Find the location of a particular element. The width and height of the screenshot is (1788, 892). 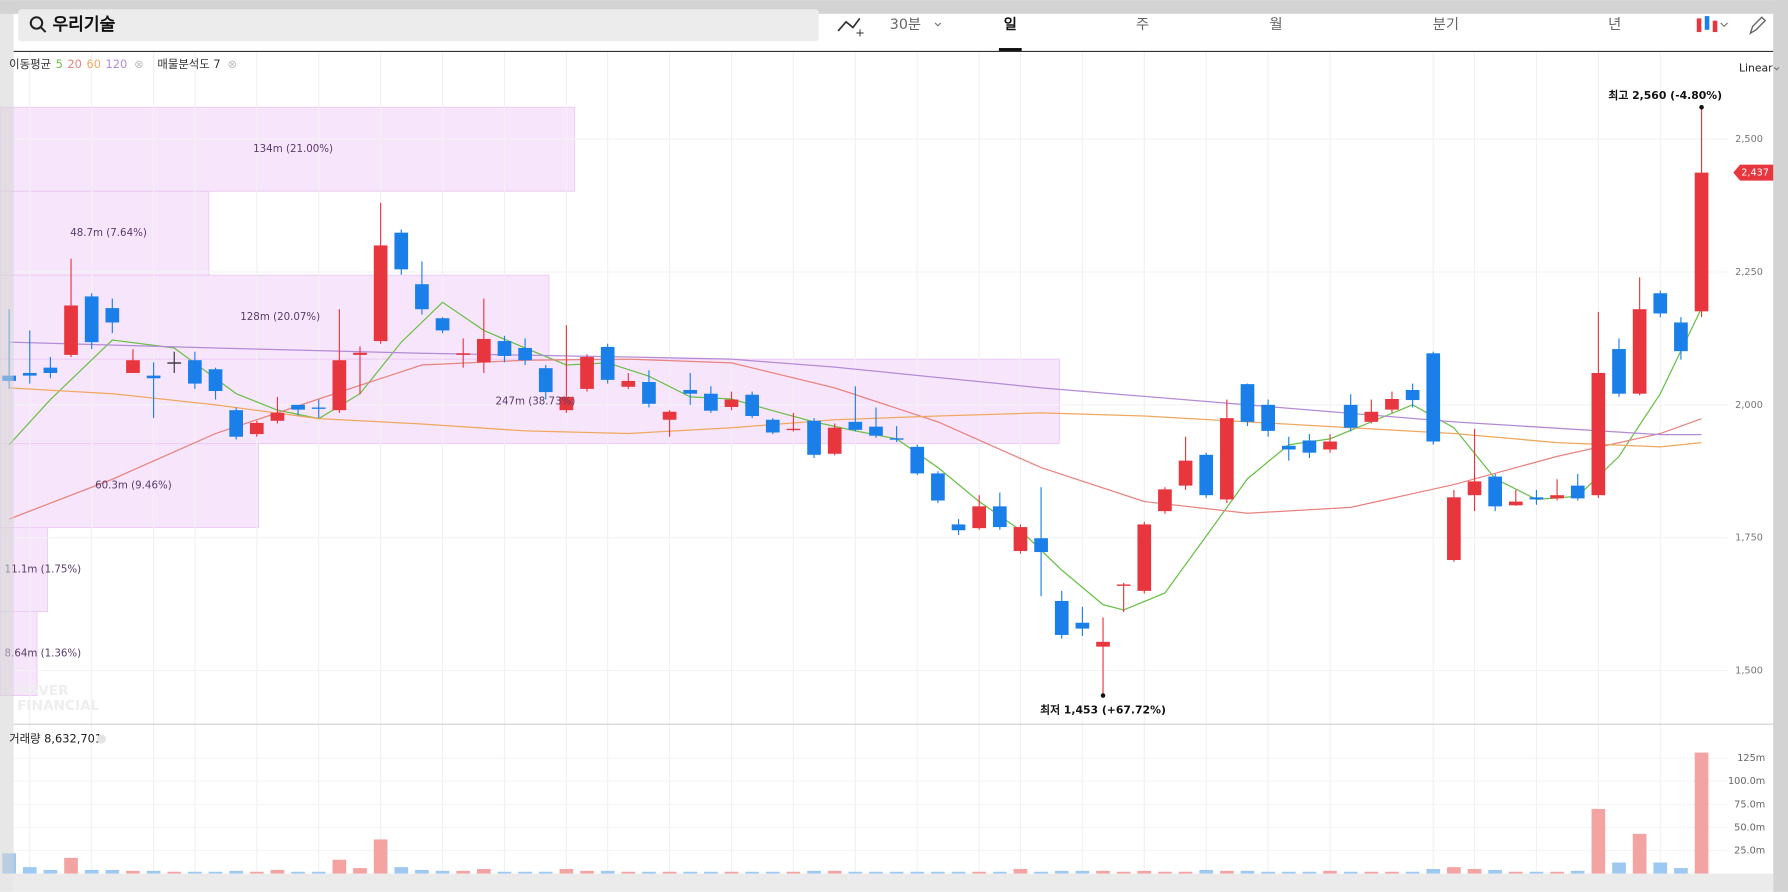

y2-tick-label: 125m is located at coordinates (1751, 758).